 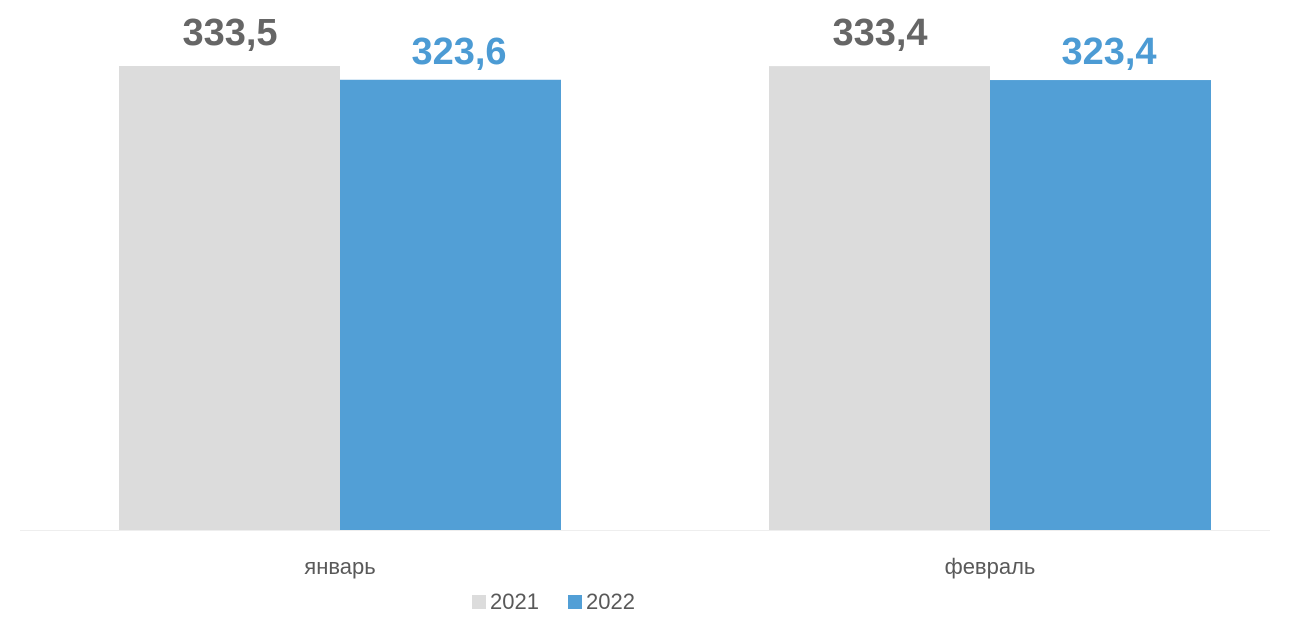 I want to click on data-label-2022-1: 323,4, so click(x=1108, y=52).